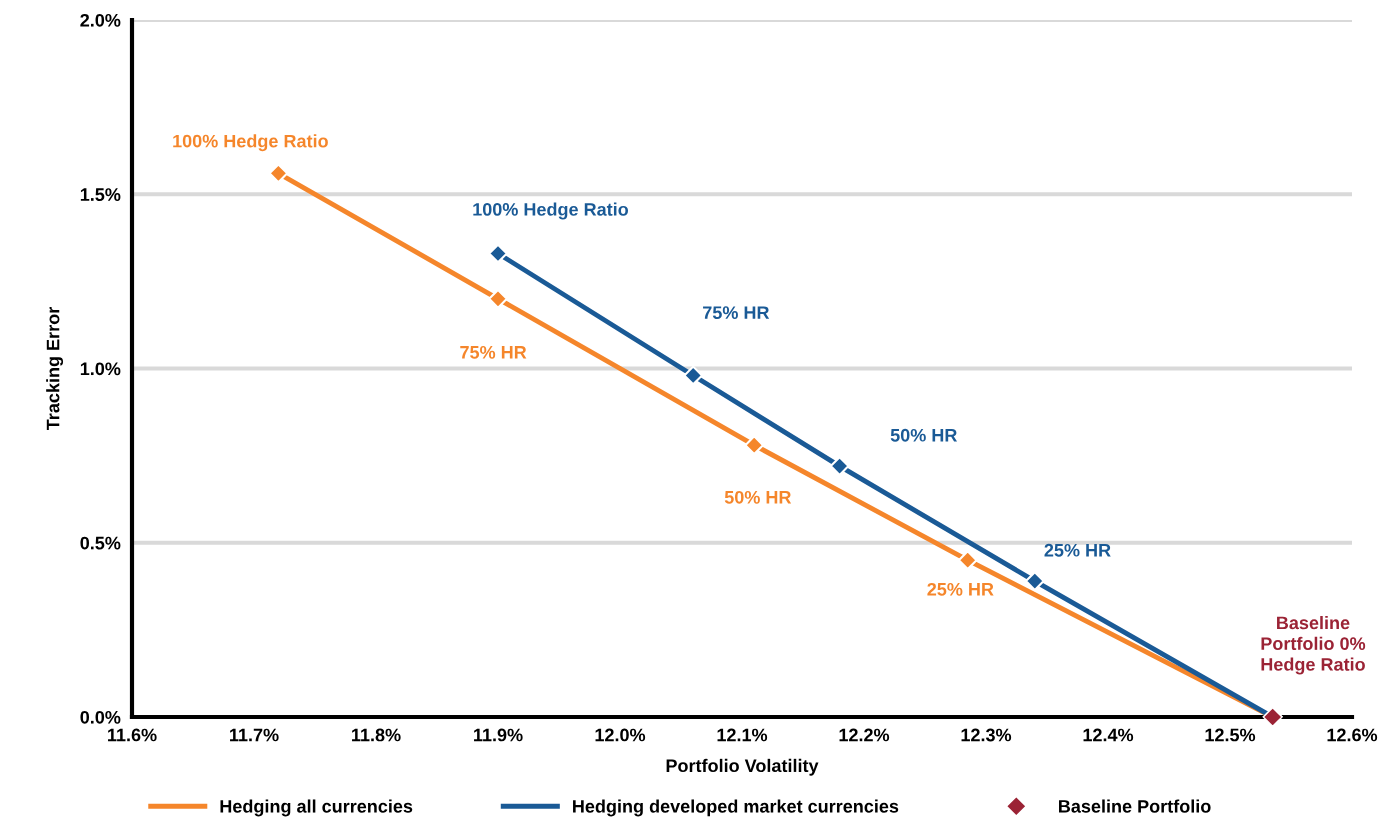 The width and height of the screenshot is (1400, 832). Describe the element at coordinates (742, 767) in the screenshot. I see `x-axis-title: Portfolio Volatility` at that location.